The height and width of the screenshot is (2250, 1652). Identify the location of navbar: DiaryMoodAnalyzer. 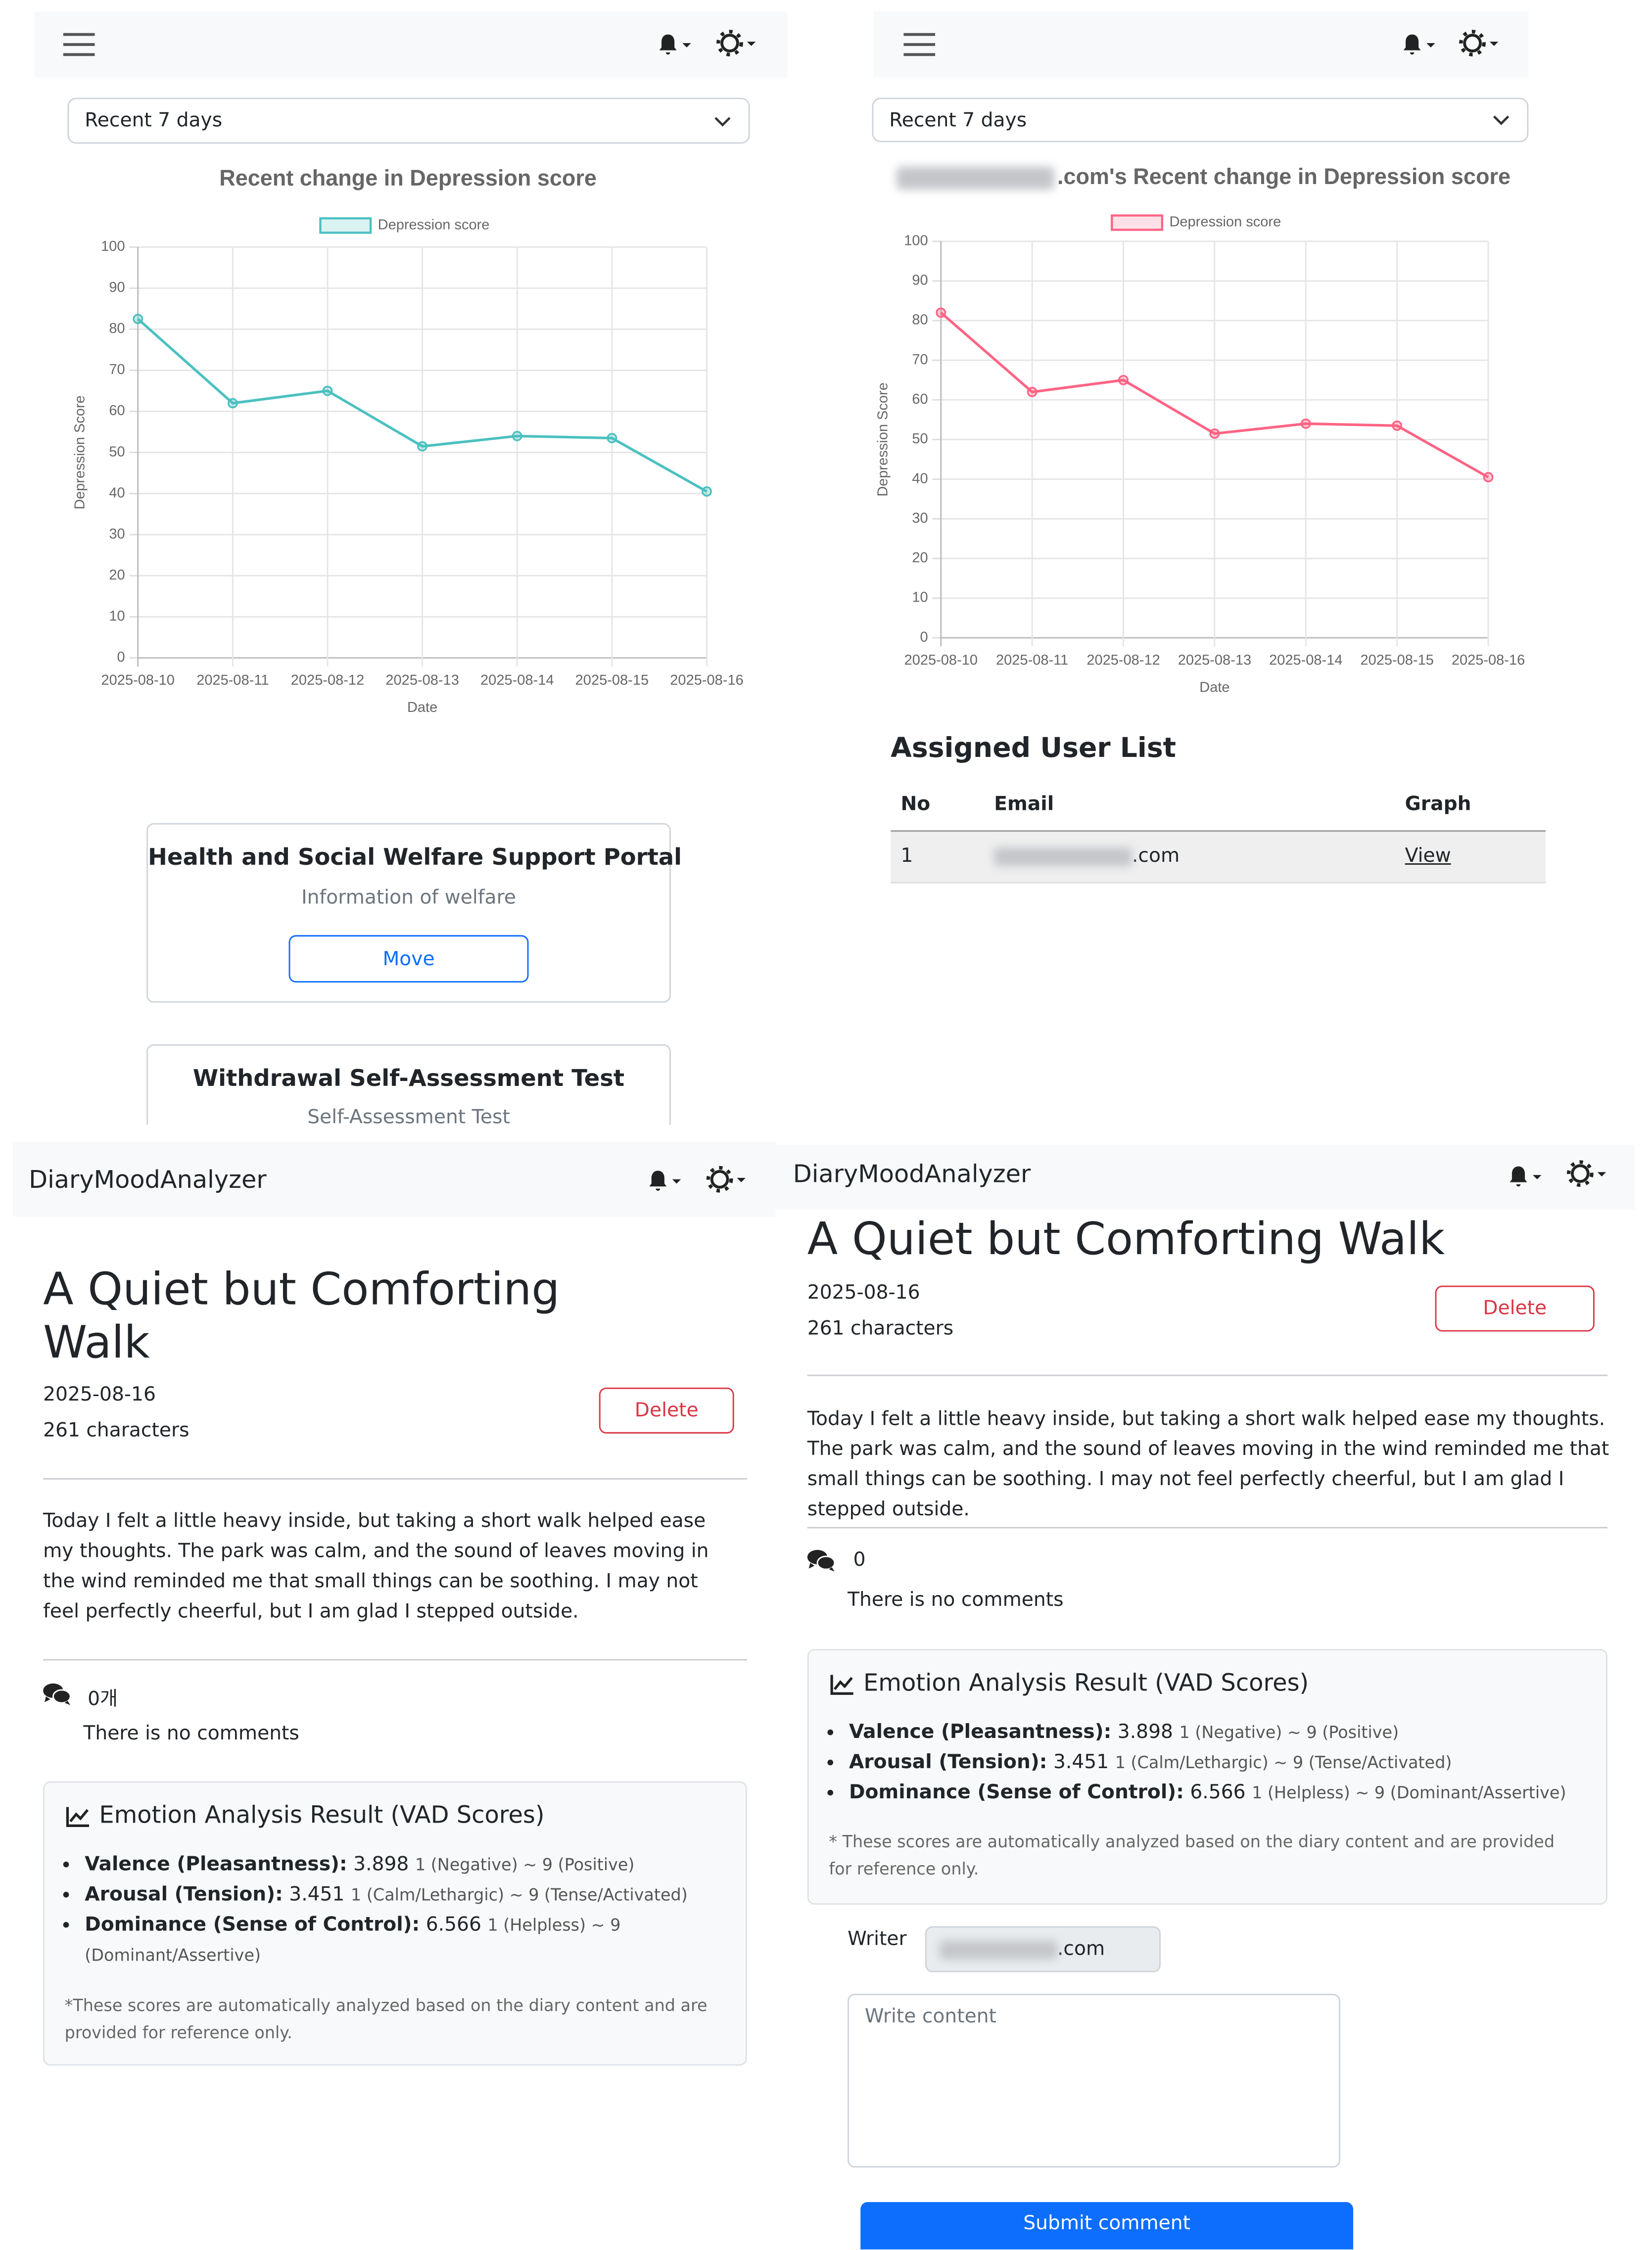
(395, 1179).